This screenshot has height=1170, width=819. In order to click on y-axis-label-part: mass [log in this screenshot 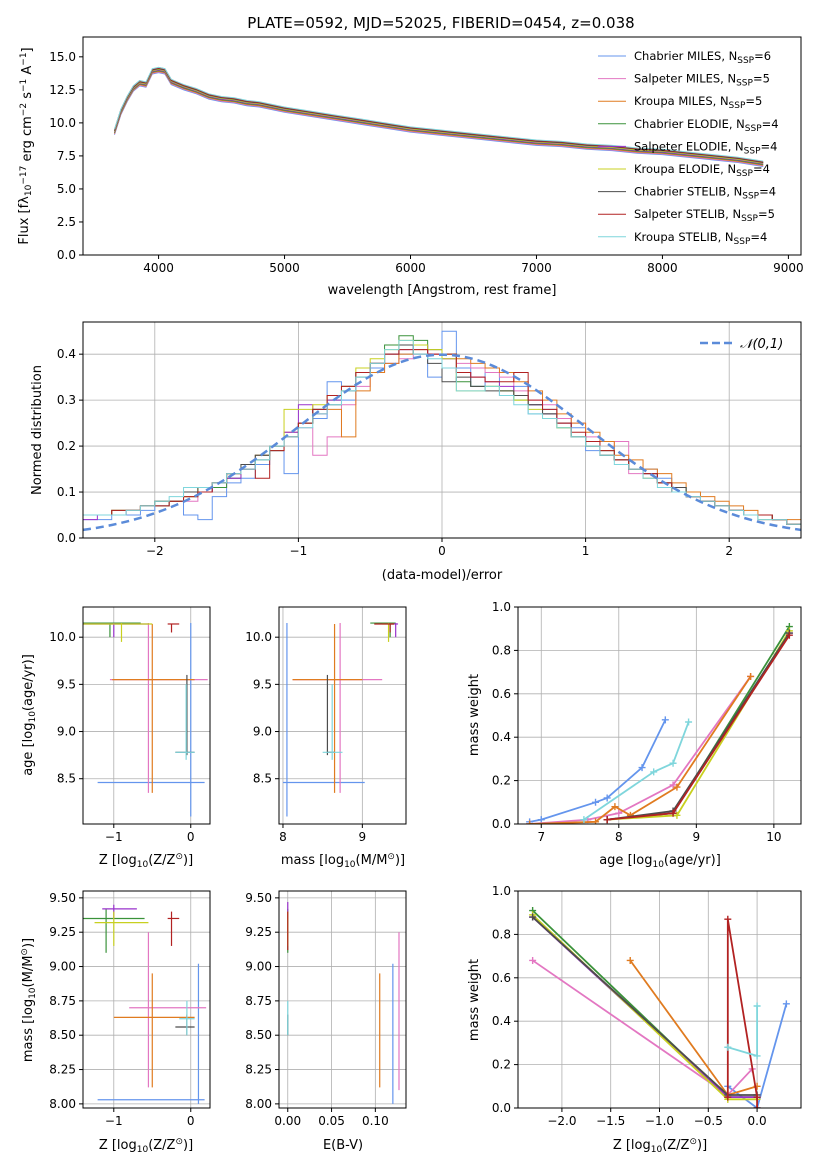, I will do `click(28, 1030)`.